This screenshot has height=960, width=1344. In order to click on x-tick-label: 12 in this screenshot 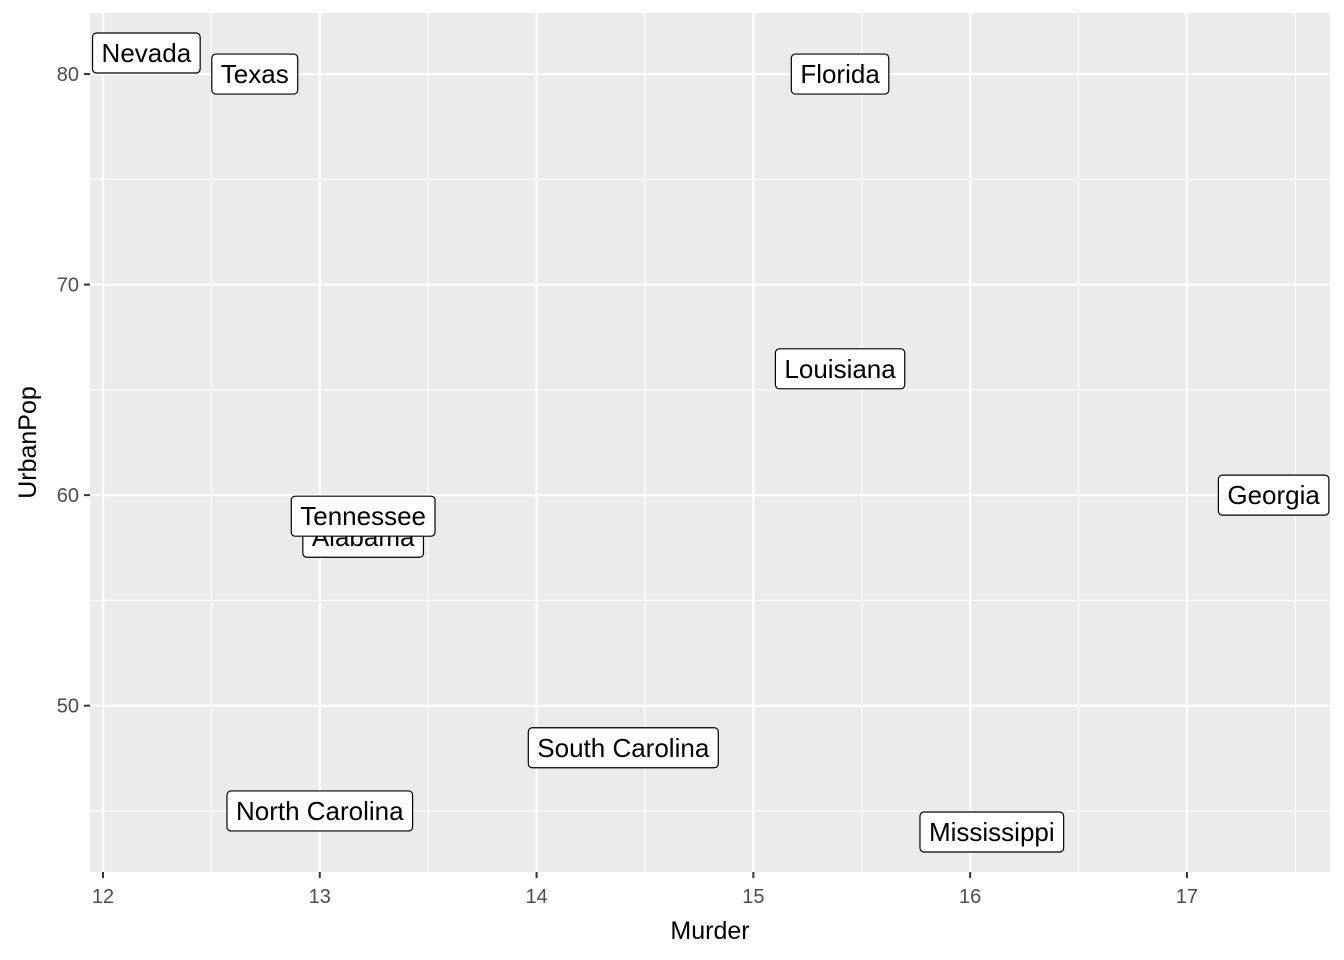, I will do `click(103, 897)`.